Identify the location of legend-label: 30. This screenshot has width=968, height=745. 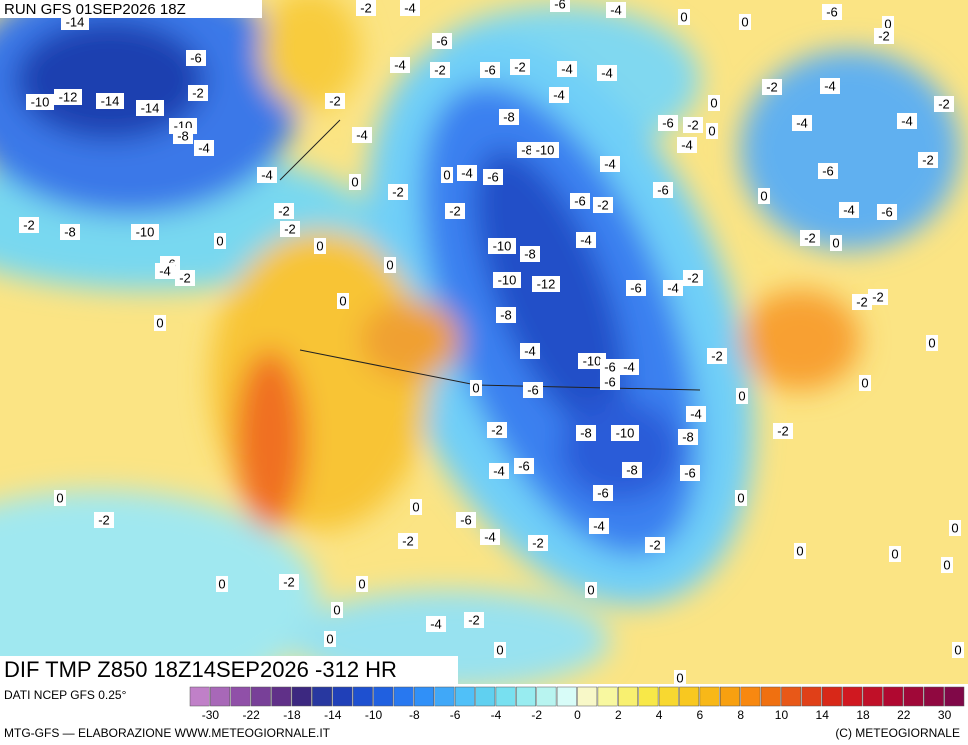
(945, 715).